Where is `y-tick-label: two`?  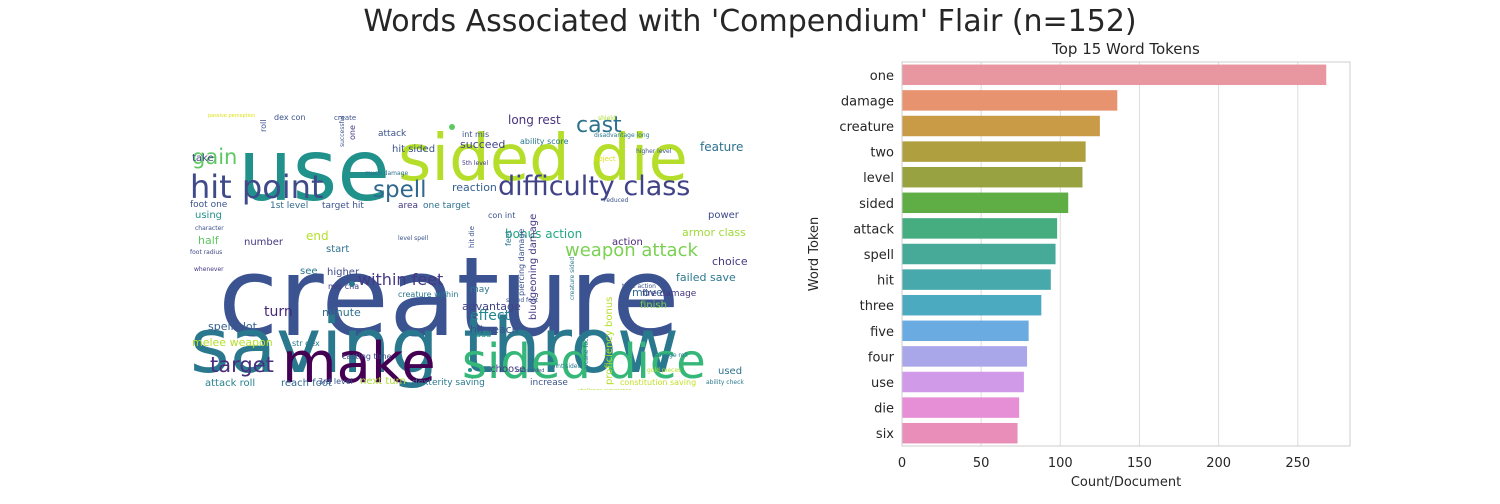
y-tick-label: two is located at coordinates (882, 153).